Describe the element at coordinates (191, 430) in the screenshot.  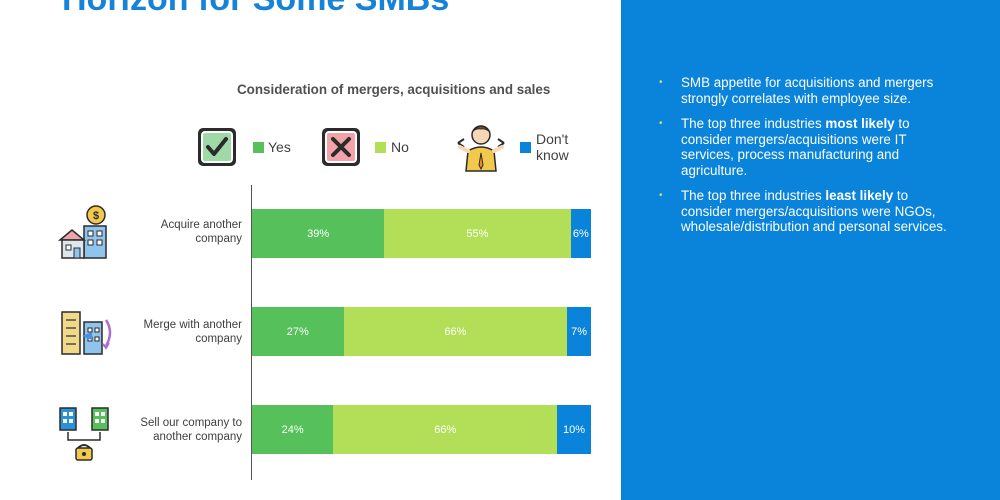
I see `row-label-sell: Sell our company to another company` at that location.